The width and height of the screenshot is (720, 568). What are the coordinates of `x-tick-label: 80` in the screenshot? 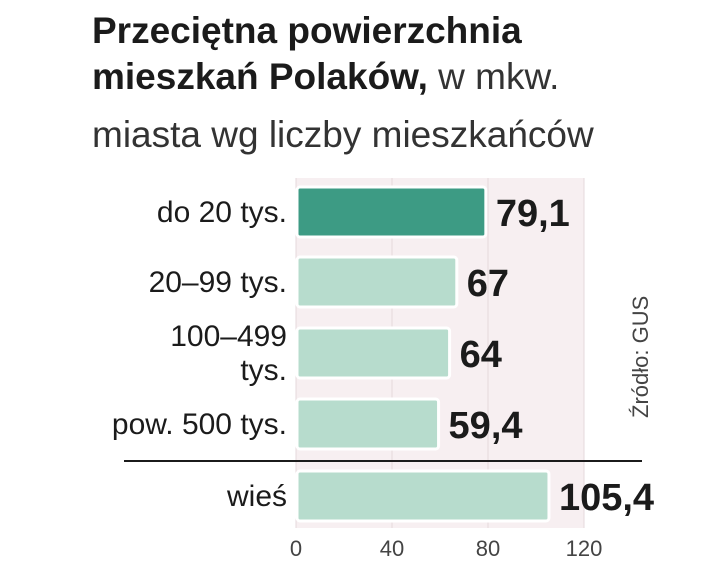 It's located at (488, 548).